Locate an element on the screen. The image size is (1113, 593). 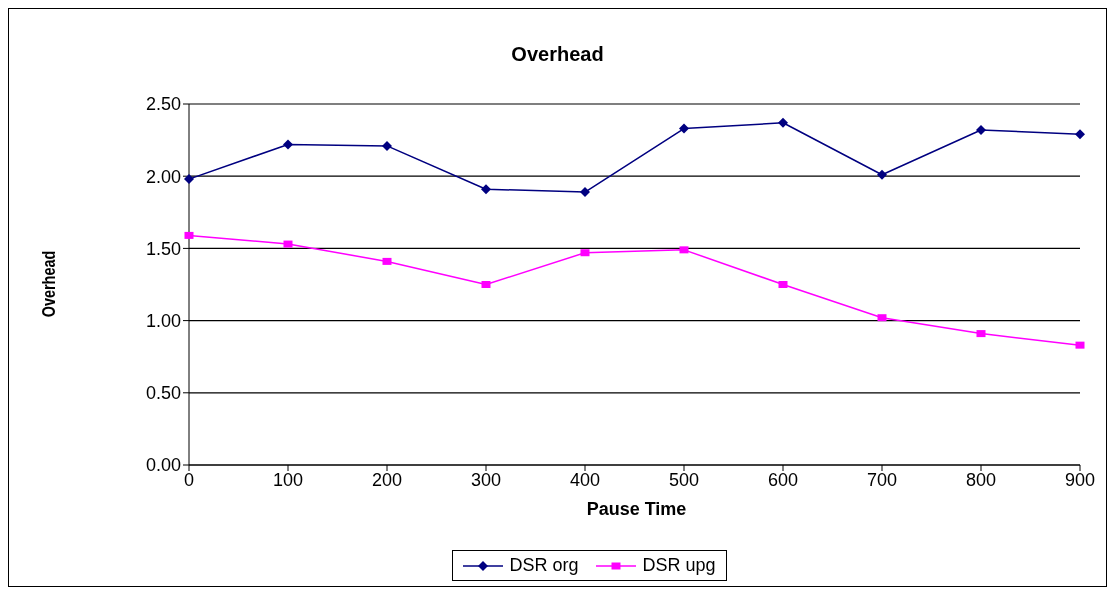
x-tick-label: 600 is located at coordinates (783, 479).